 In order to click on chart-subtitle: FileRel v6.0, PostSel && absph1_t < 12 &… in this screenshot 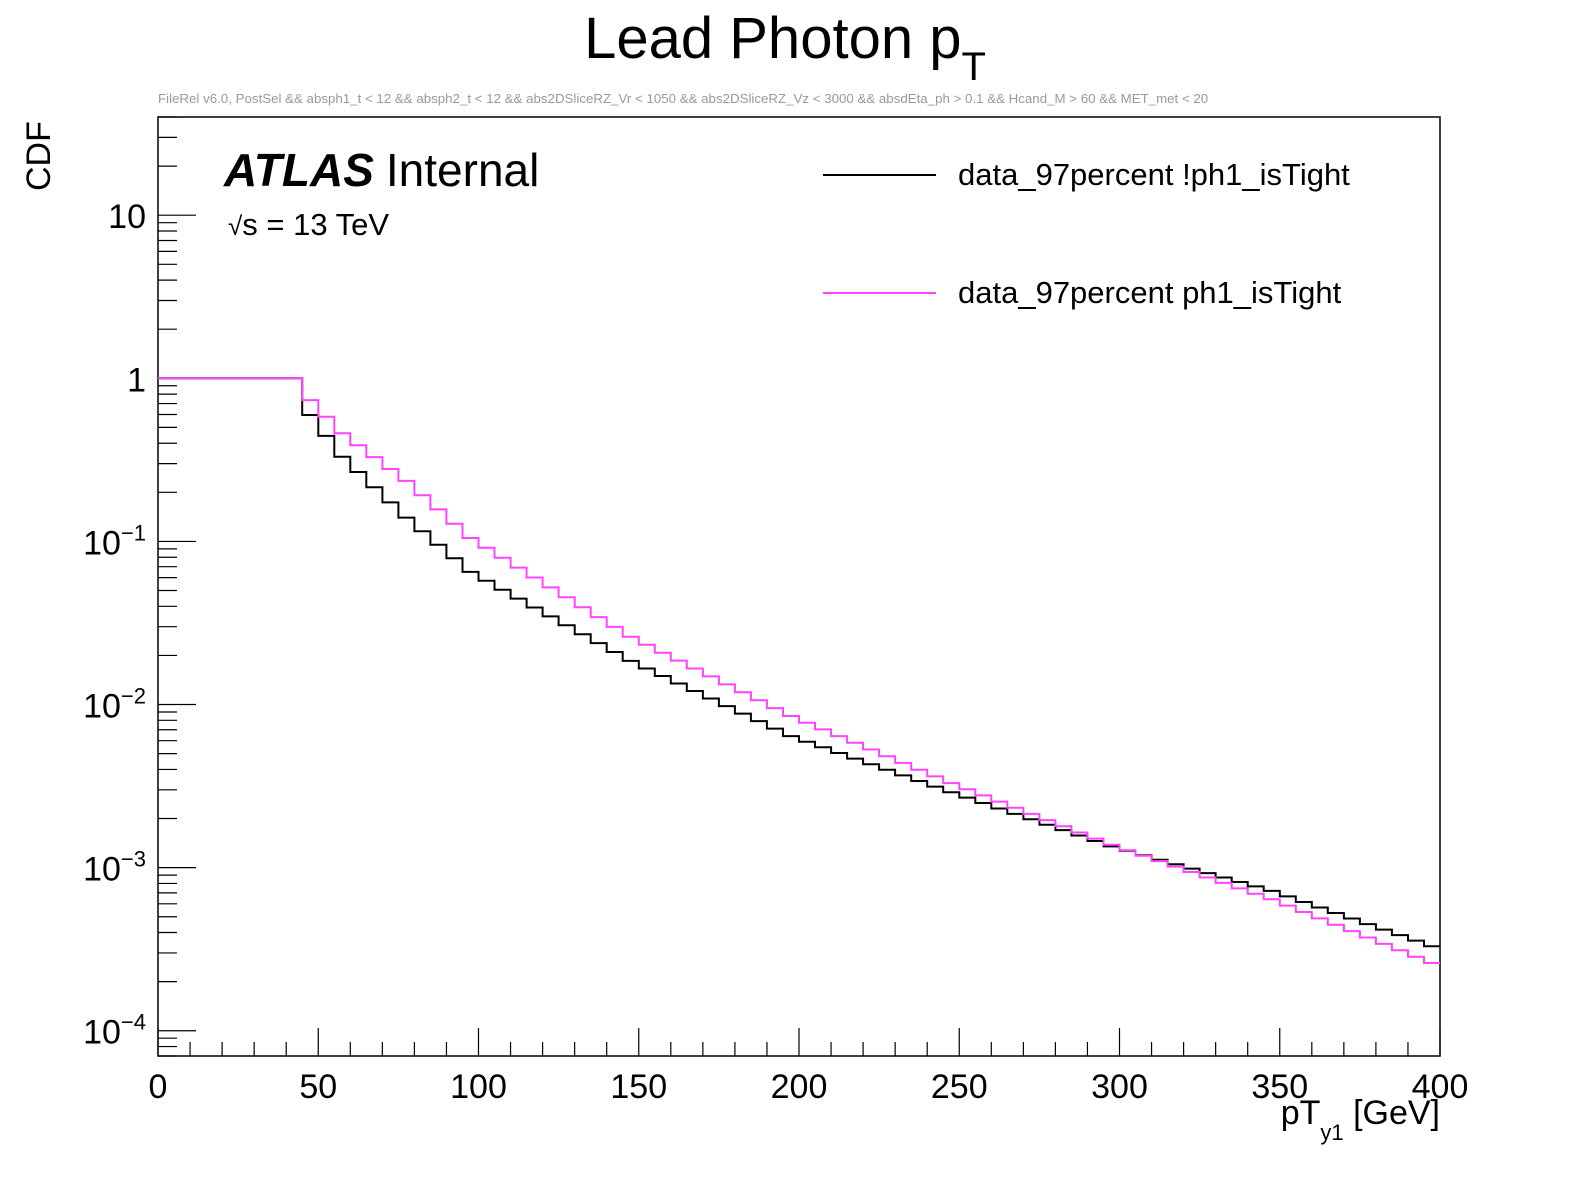, I will do `click(683, 98)`.